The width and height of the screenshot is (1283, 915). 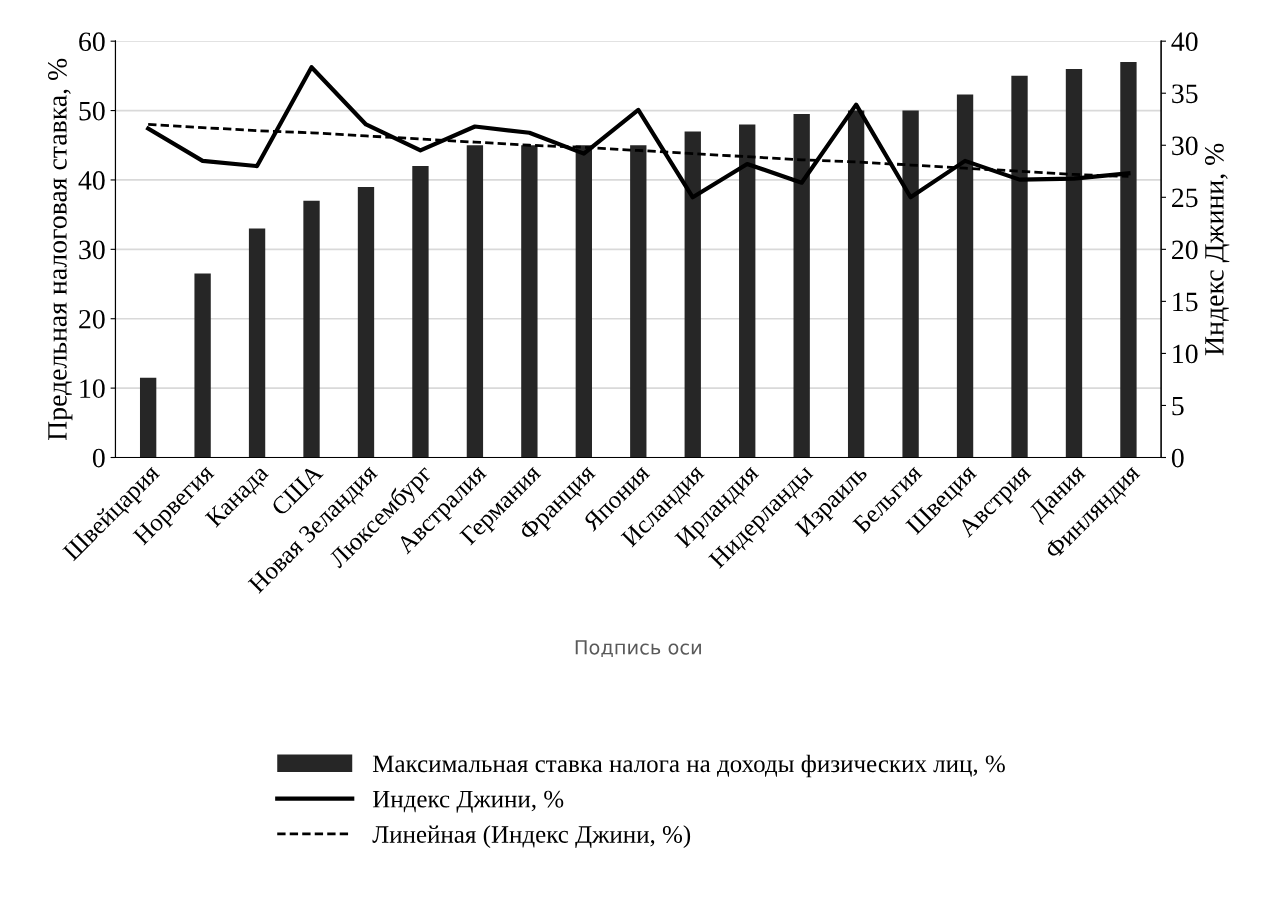 I want to click on y2-tick-label: 35, so click(x=1185, y=94).